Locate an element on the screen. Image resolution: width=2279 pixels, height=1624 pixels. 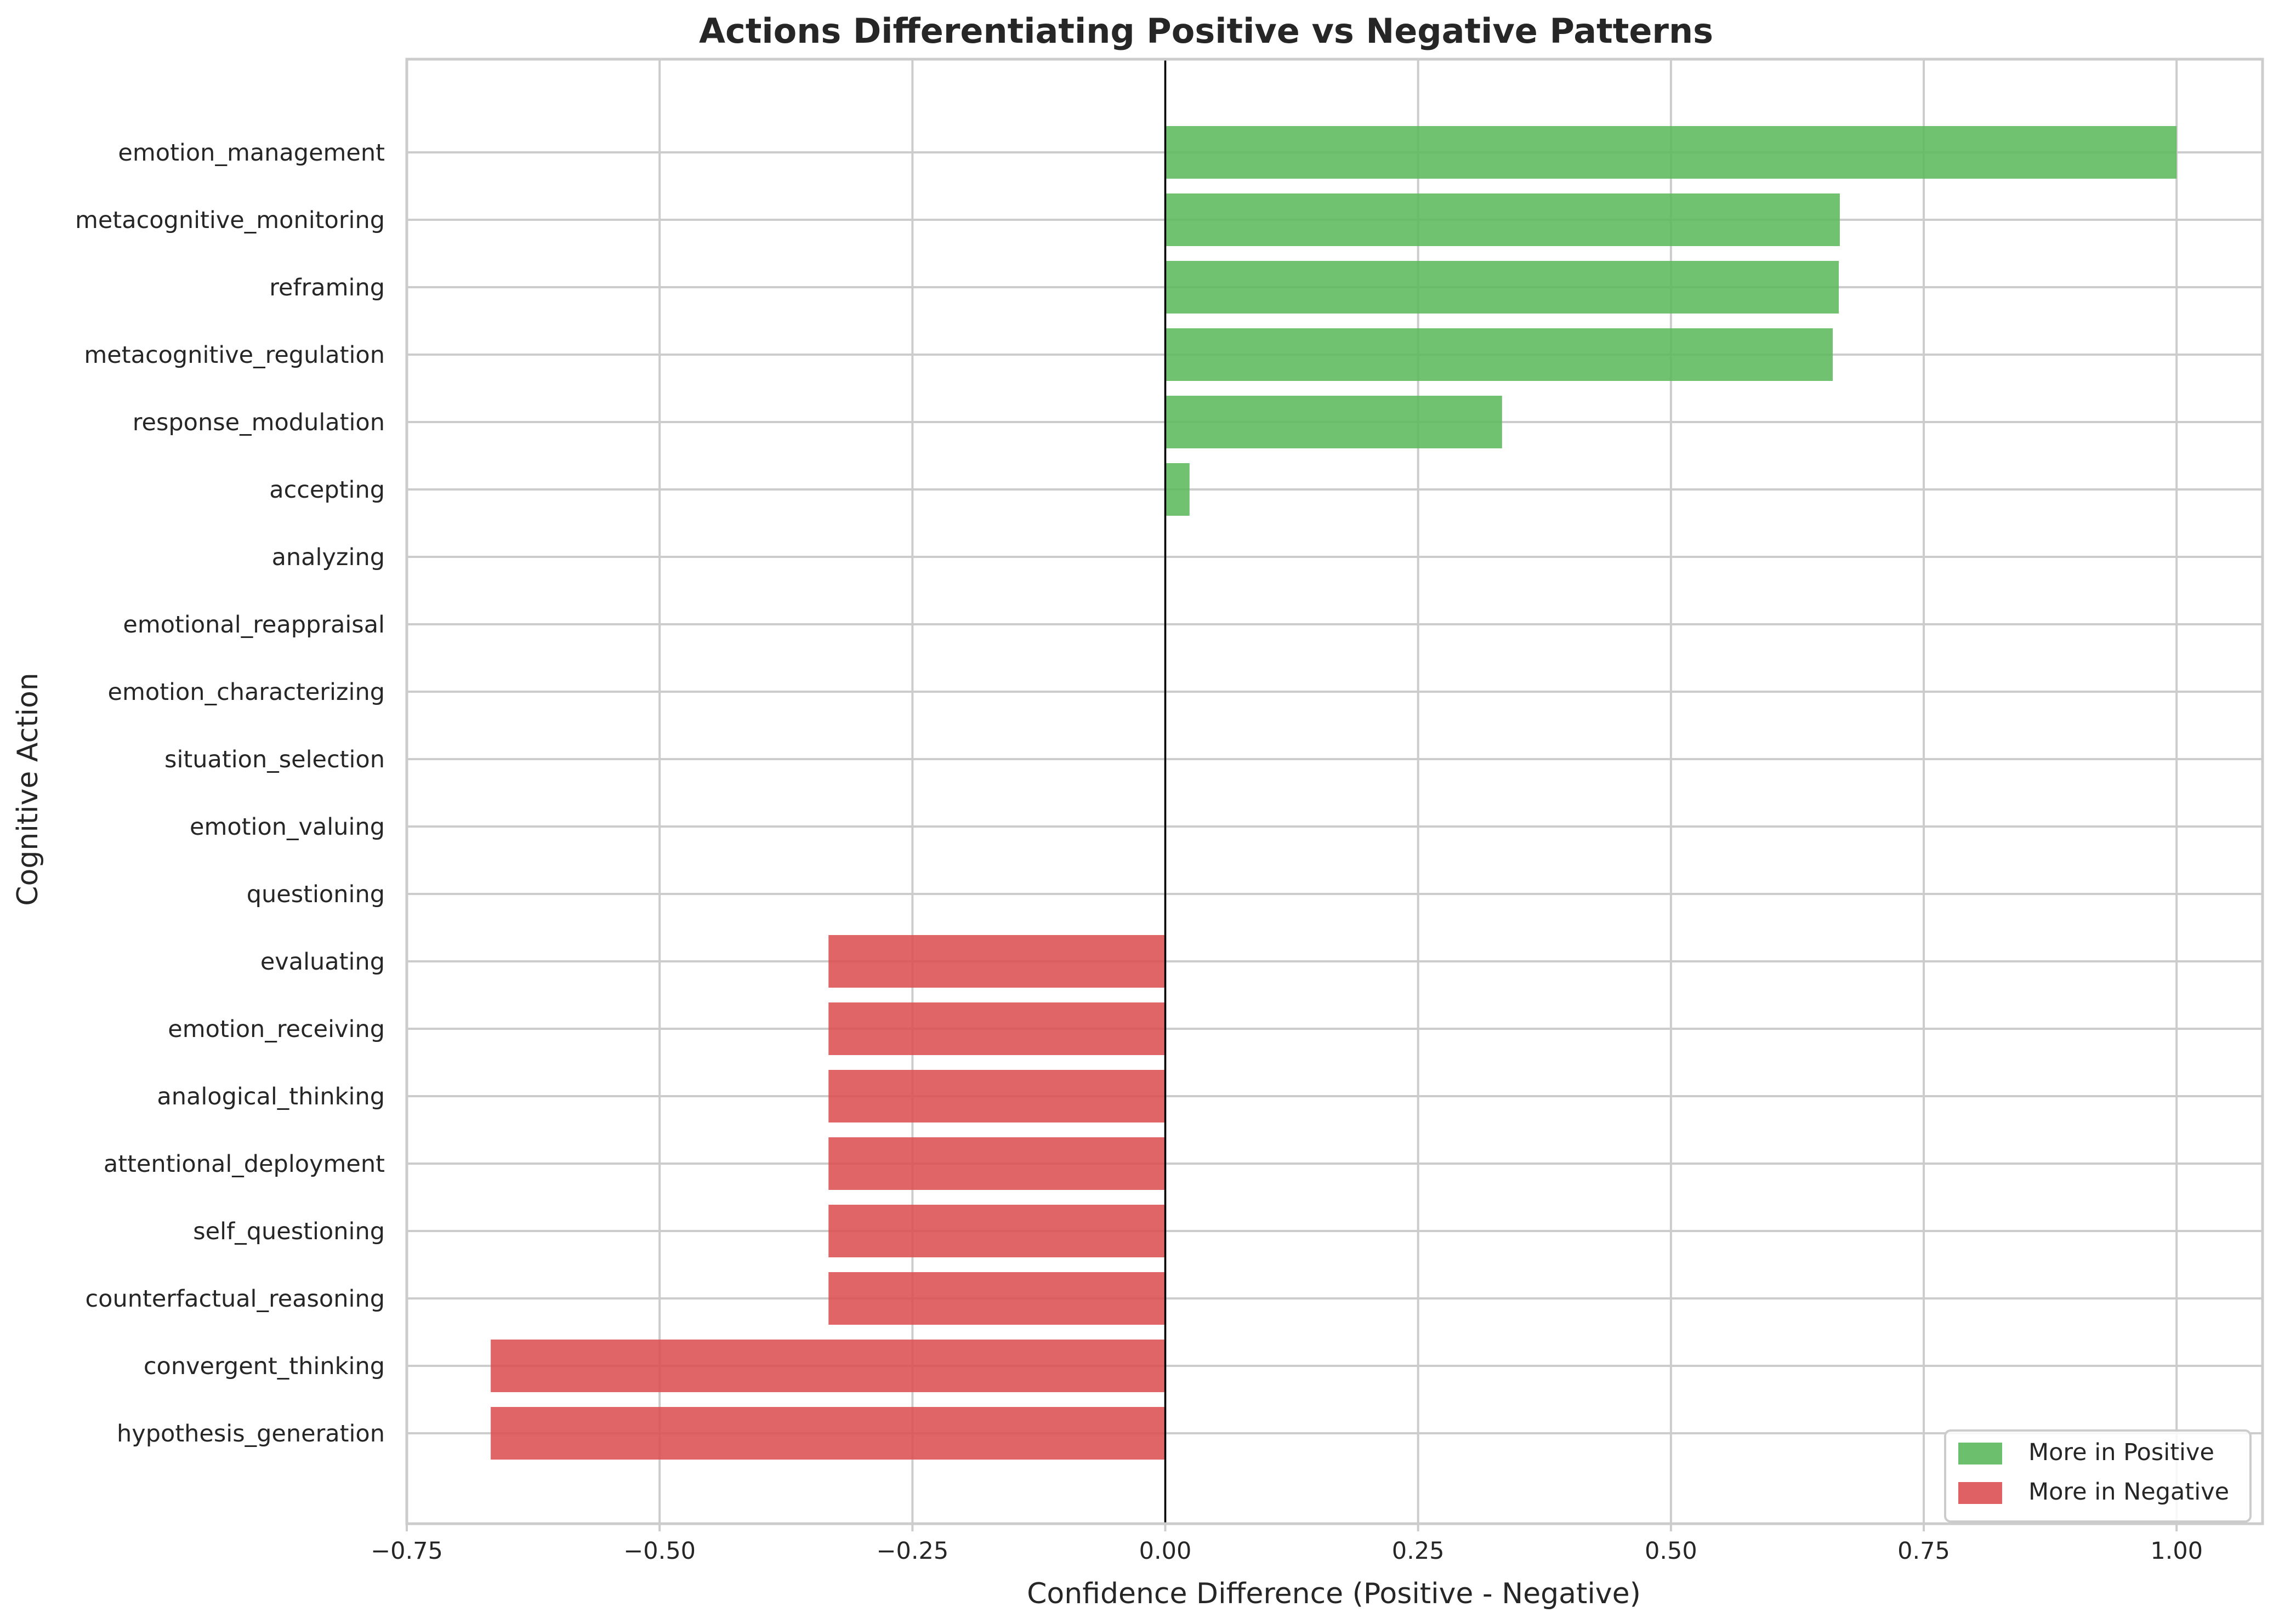
y-tick-label: emotional_reappraisal is located at coordinates (254, 625).